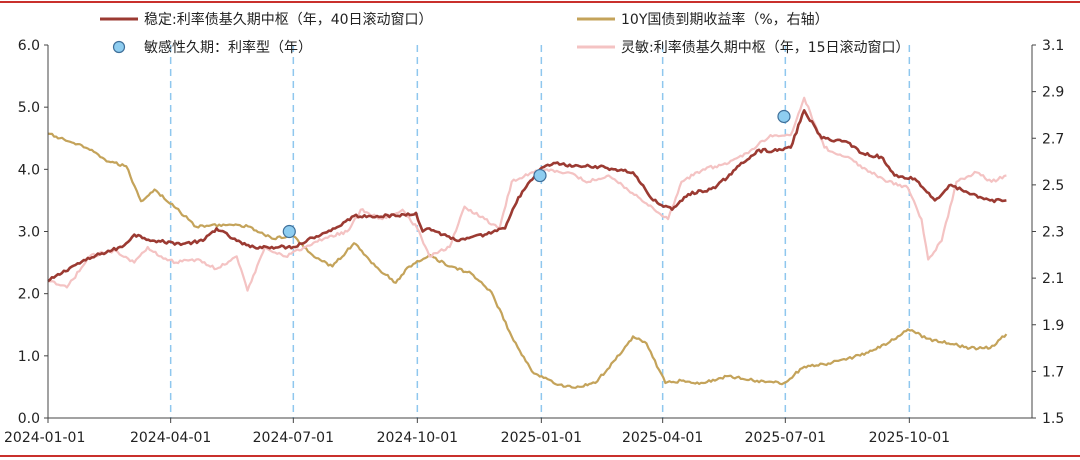  What do you see at coordinates (293, 438) in the screenshot?
I see `x-tick-label: 2024-07-01` at bounding box center [293, 438].